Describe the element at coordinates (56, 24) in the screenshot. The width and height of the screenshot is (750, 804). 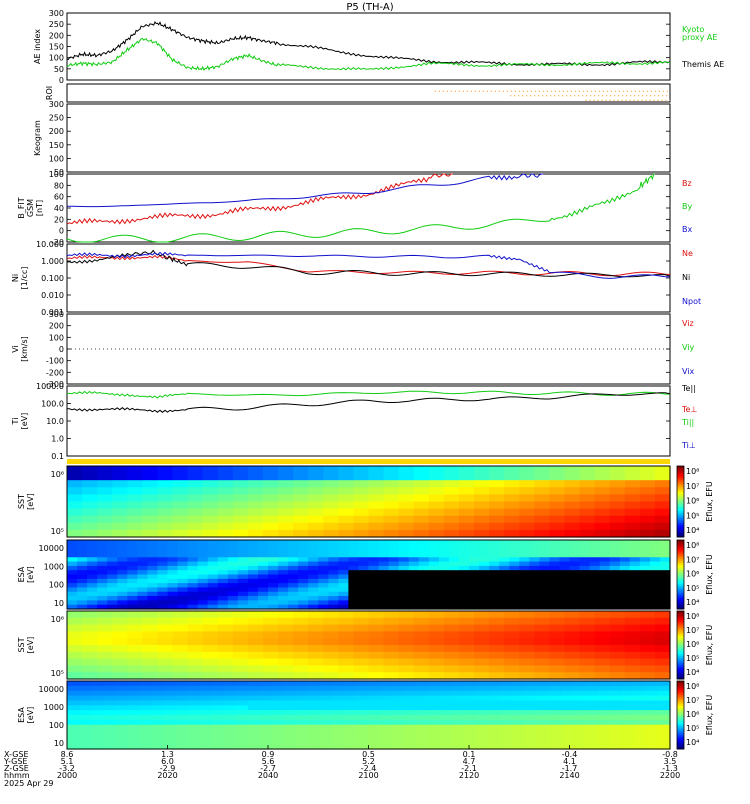
I see `ae-ytick: 250` at that location.